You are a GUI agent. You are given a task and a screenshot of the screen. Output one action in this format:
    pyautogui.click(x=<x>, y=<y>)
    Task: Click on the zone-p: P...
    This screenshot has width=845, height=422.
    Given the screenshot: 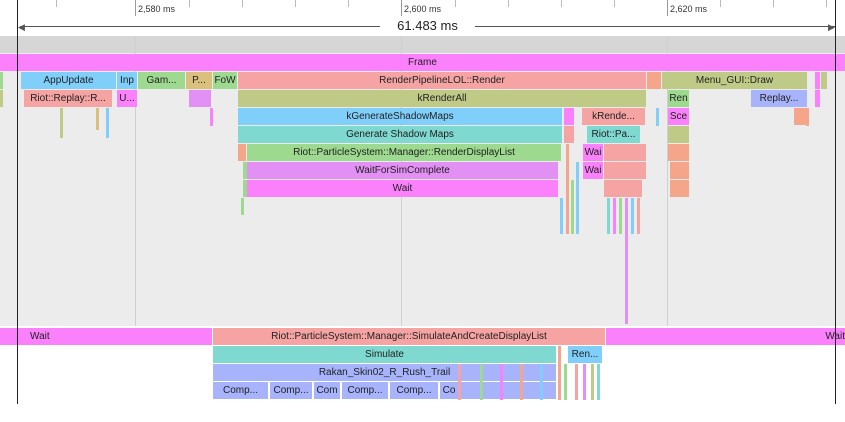 What is the action you would take?
    pyautogui.click(x=199, y=80)
    